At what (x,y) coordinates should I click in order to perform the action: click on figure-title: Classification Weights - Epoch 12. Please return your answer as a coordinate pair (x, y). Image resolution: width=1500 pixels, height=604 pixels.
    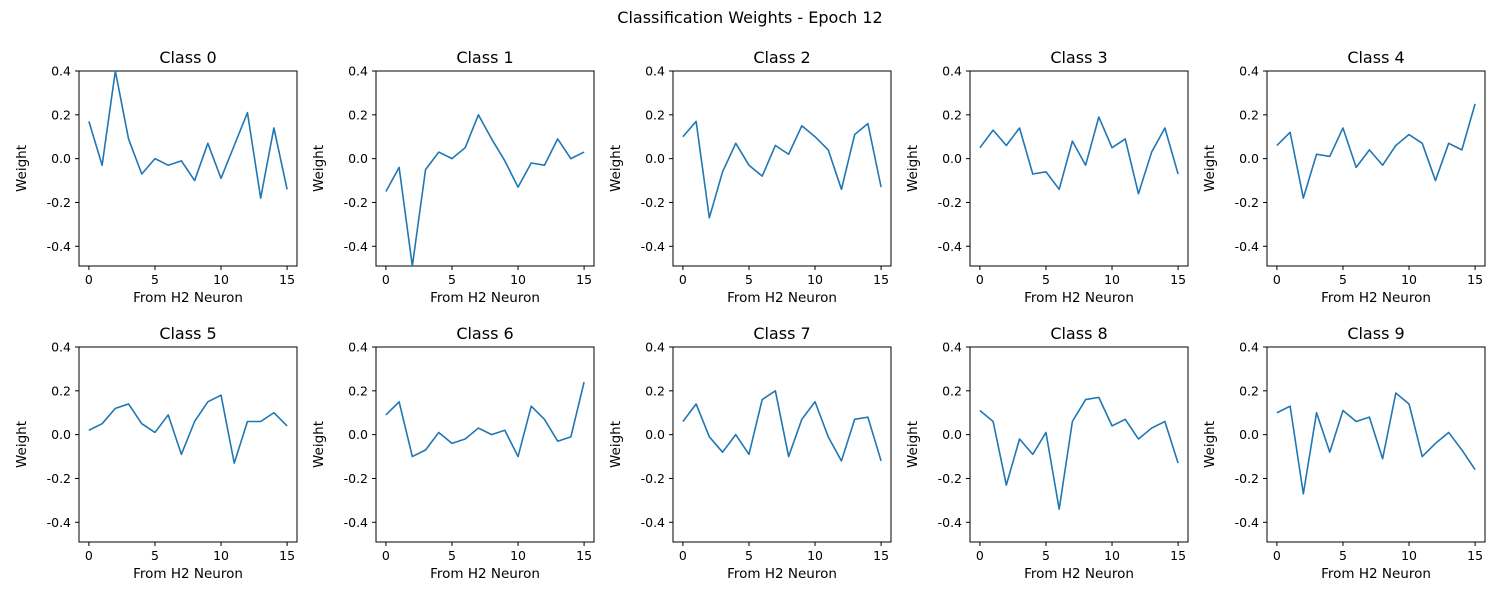
    Looking at the image, I should click on (750, 17).